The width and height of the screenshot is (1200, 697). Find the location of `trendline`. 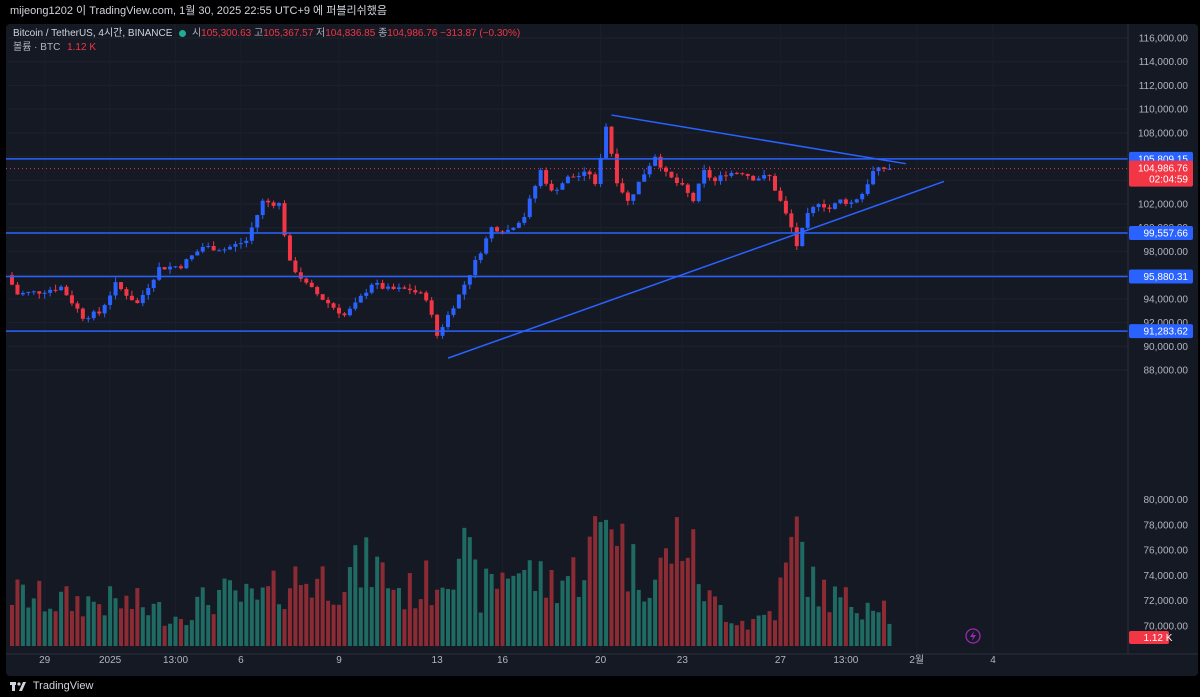

trendline is located at coordinates (696, 269).